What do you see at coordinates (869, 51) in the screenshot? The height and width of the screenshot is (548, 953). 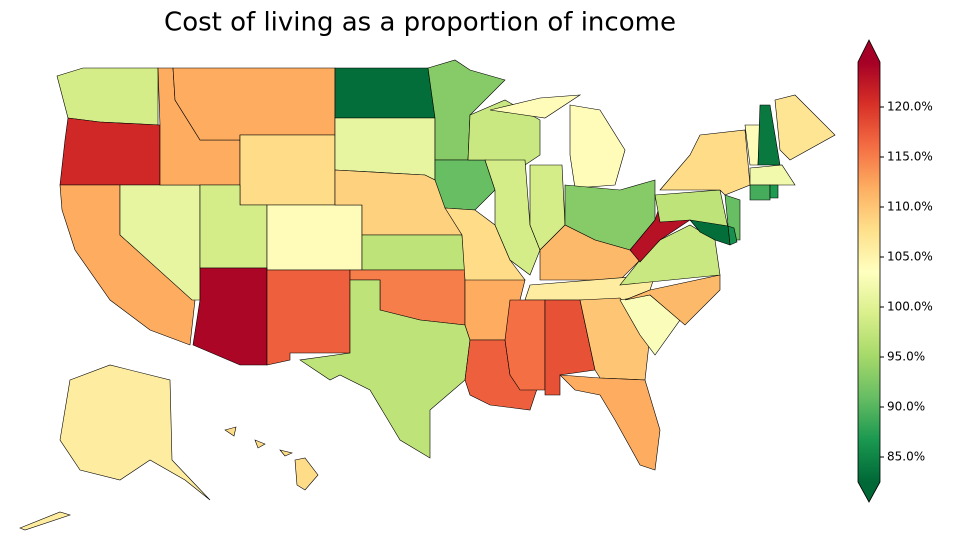 I see `colorbar-extend-top` at bounding box center [869, 51].